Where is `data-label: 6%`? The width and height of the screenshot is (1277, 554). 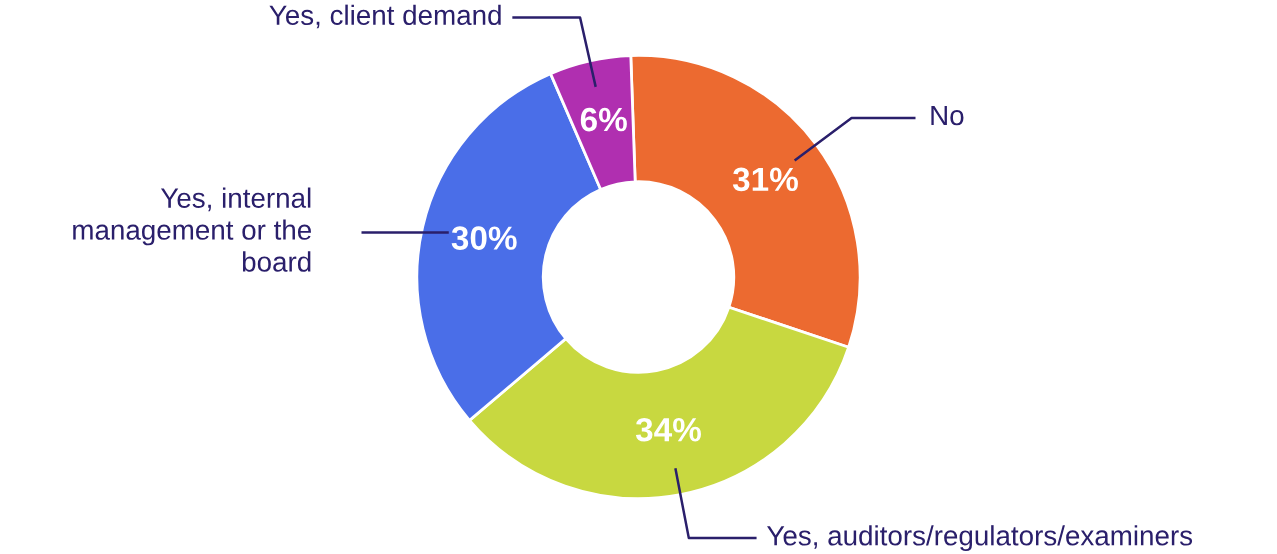
data-label: 6% is located at coordinates (603, 119).